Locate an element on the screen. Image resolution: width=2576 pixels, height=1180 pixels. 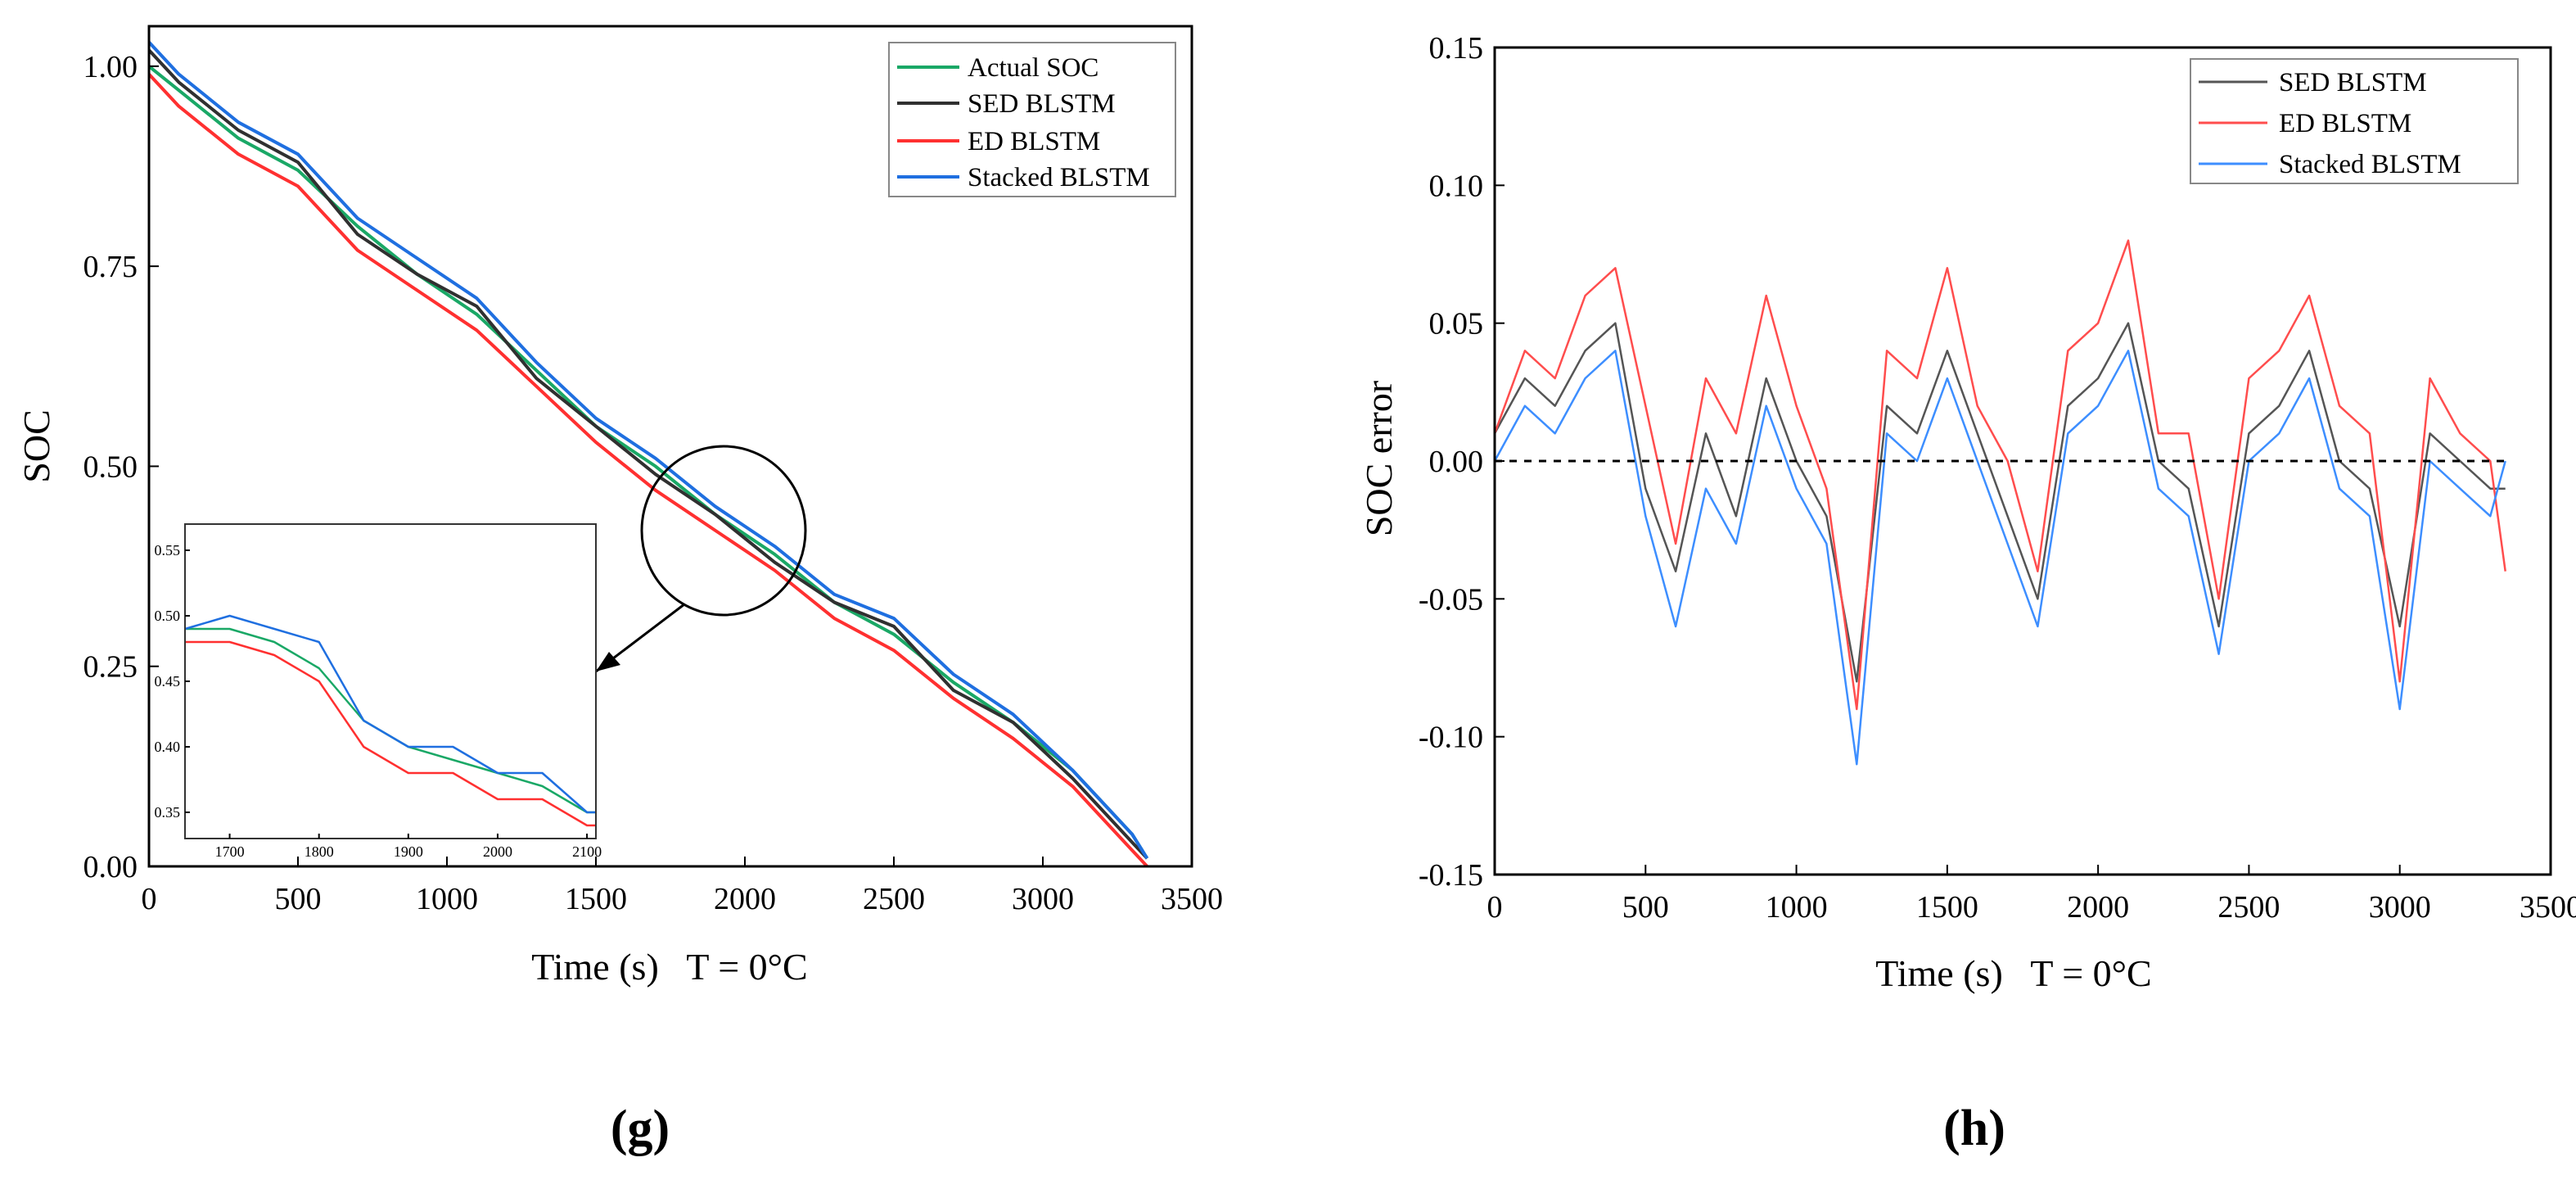
legend-g-label-actual-soc: Actual SOC is located at coordinates (1033, 68).